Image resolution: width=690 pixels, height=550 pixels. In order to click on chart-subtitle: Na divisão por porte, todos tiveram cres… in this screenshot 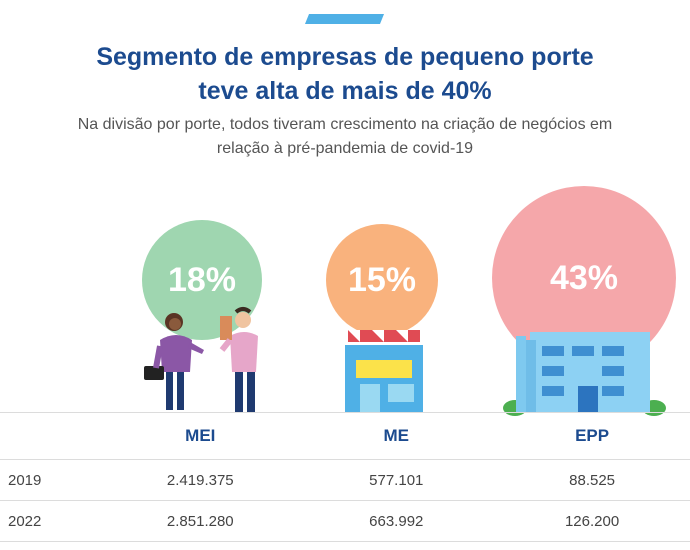, I will do `click(345, 137)`.